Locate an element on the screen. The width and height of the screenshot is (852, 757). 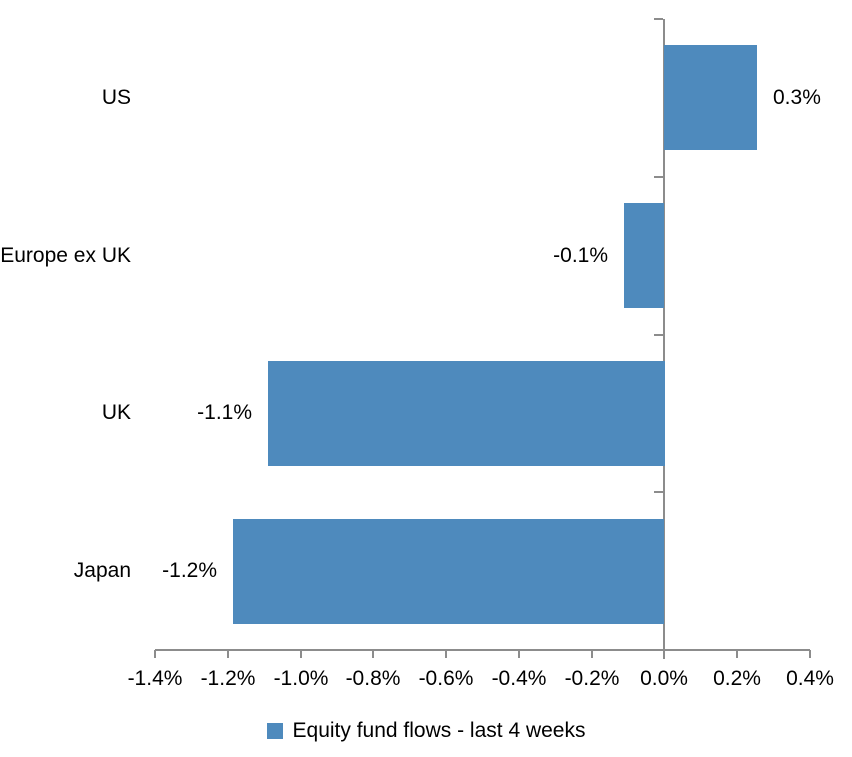
category-label-japan: Japan is located at coordinates (102, 570).